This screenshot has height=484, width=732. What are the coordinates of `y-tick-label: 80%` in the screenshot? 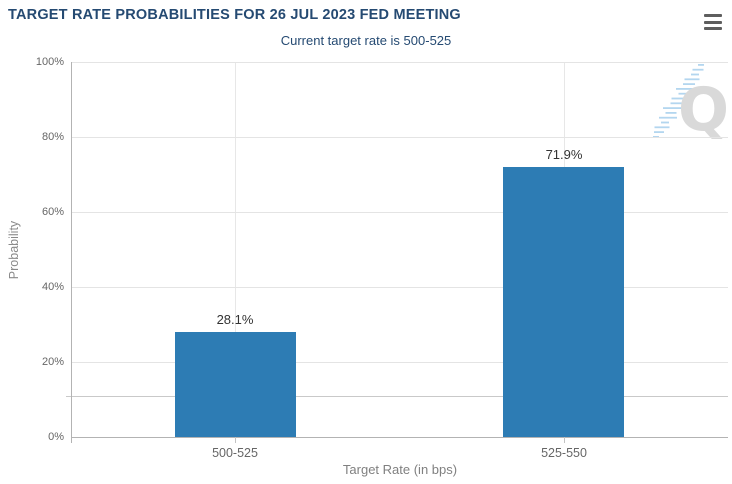 It's located at (52, 137).